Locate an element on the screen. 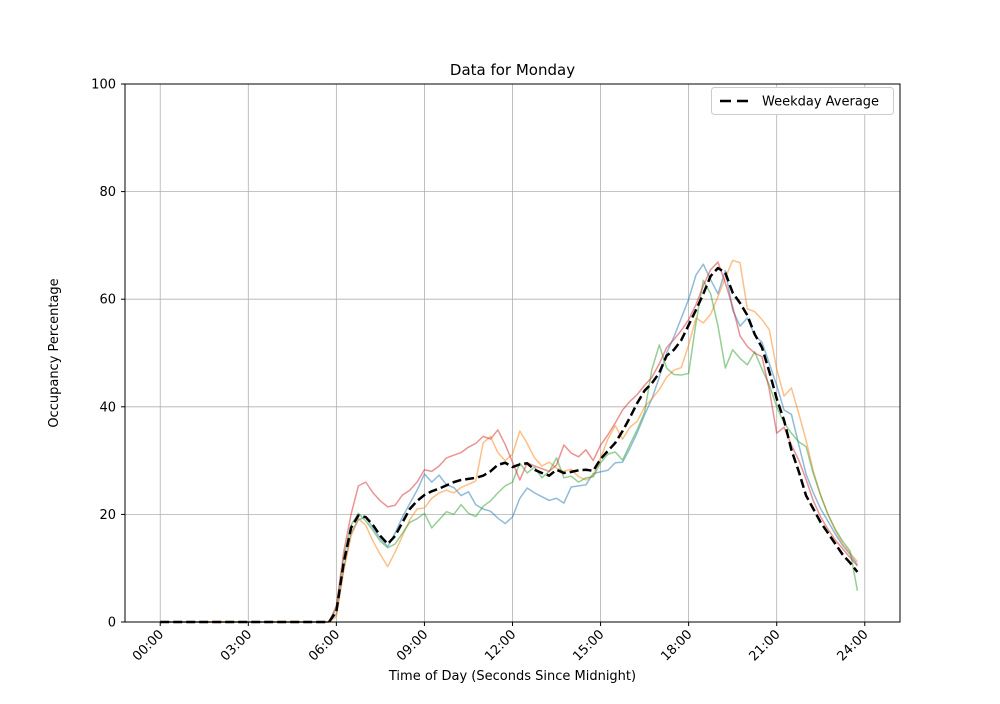  y-tick-label: 80 is located at coordinates (107, 192).